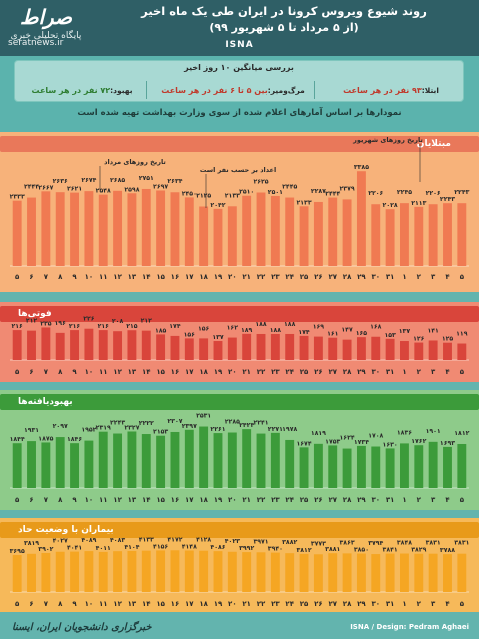 This screenshot has height=639, width=479. Describe the element at coordinates (361, 604) in the screenshot. I see `critical-day-tick: ۲۹` at that location.